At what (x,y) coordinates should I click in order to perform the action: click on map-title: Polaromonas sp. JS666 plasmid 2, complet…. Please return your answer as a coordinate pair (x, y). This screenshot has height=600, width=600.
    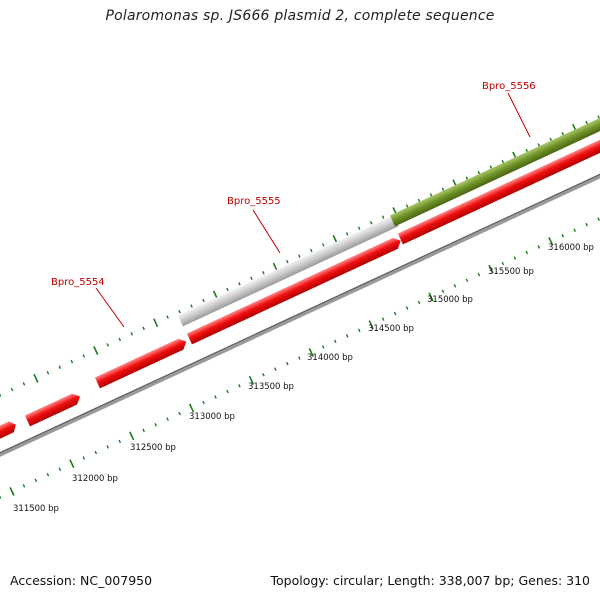
    Looking at the image, I should click on (300, 16).